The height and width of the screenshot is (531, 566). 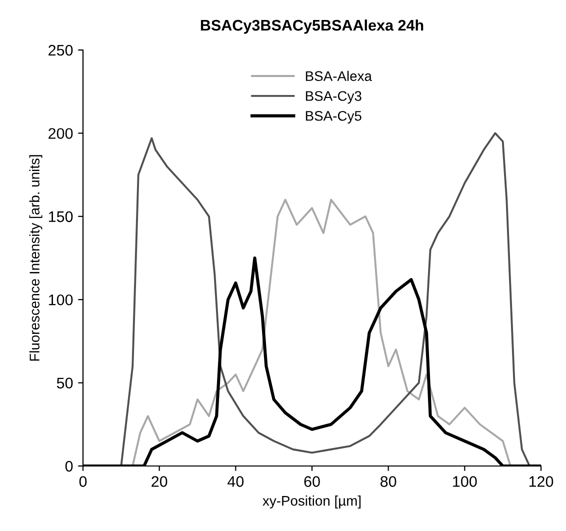 I want to click on legend-label: BSA-Cy5, so click(x=334, y=117).